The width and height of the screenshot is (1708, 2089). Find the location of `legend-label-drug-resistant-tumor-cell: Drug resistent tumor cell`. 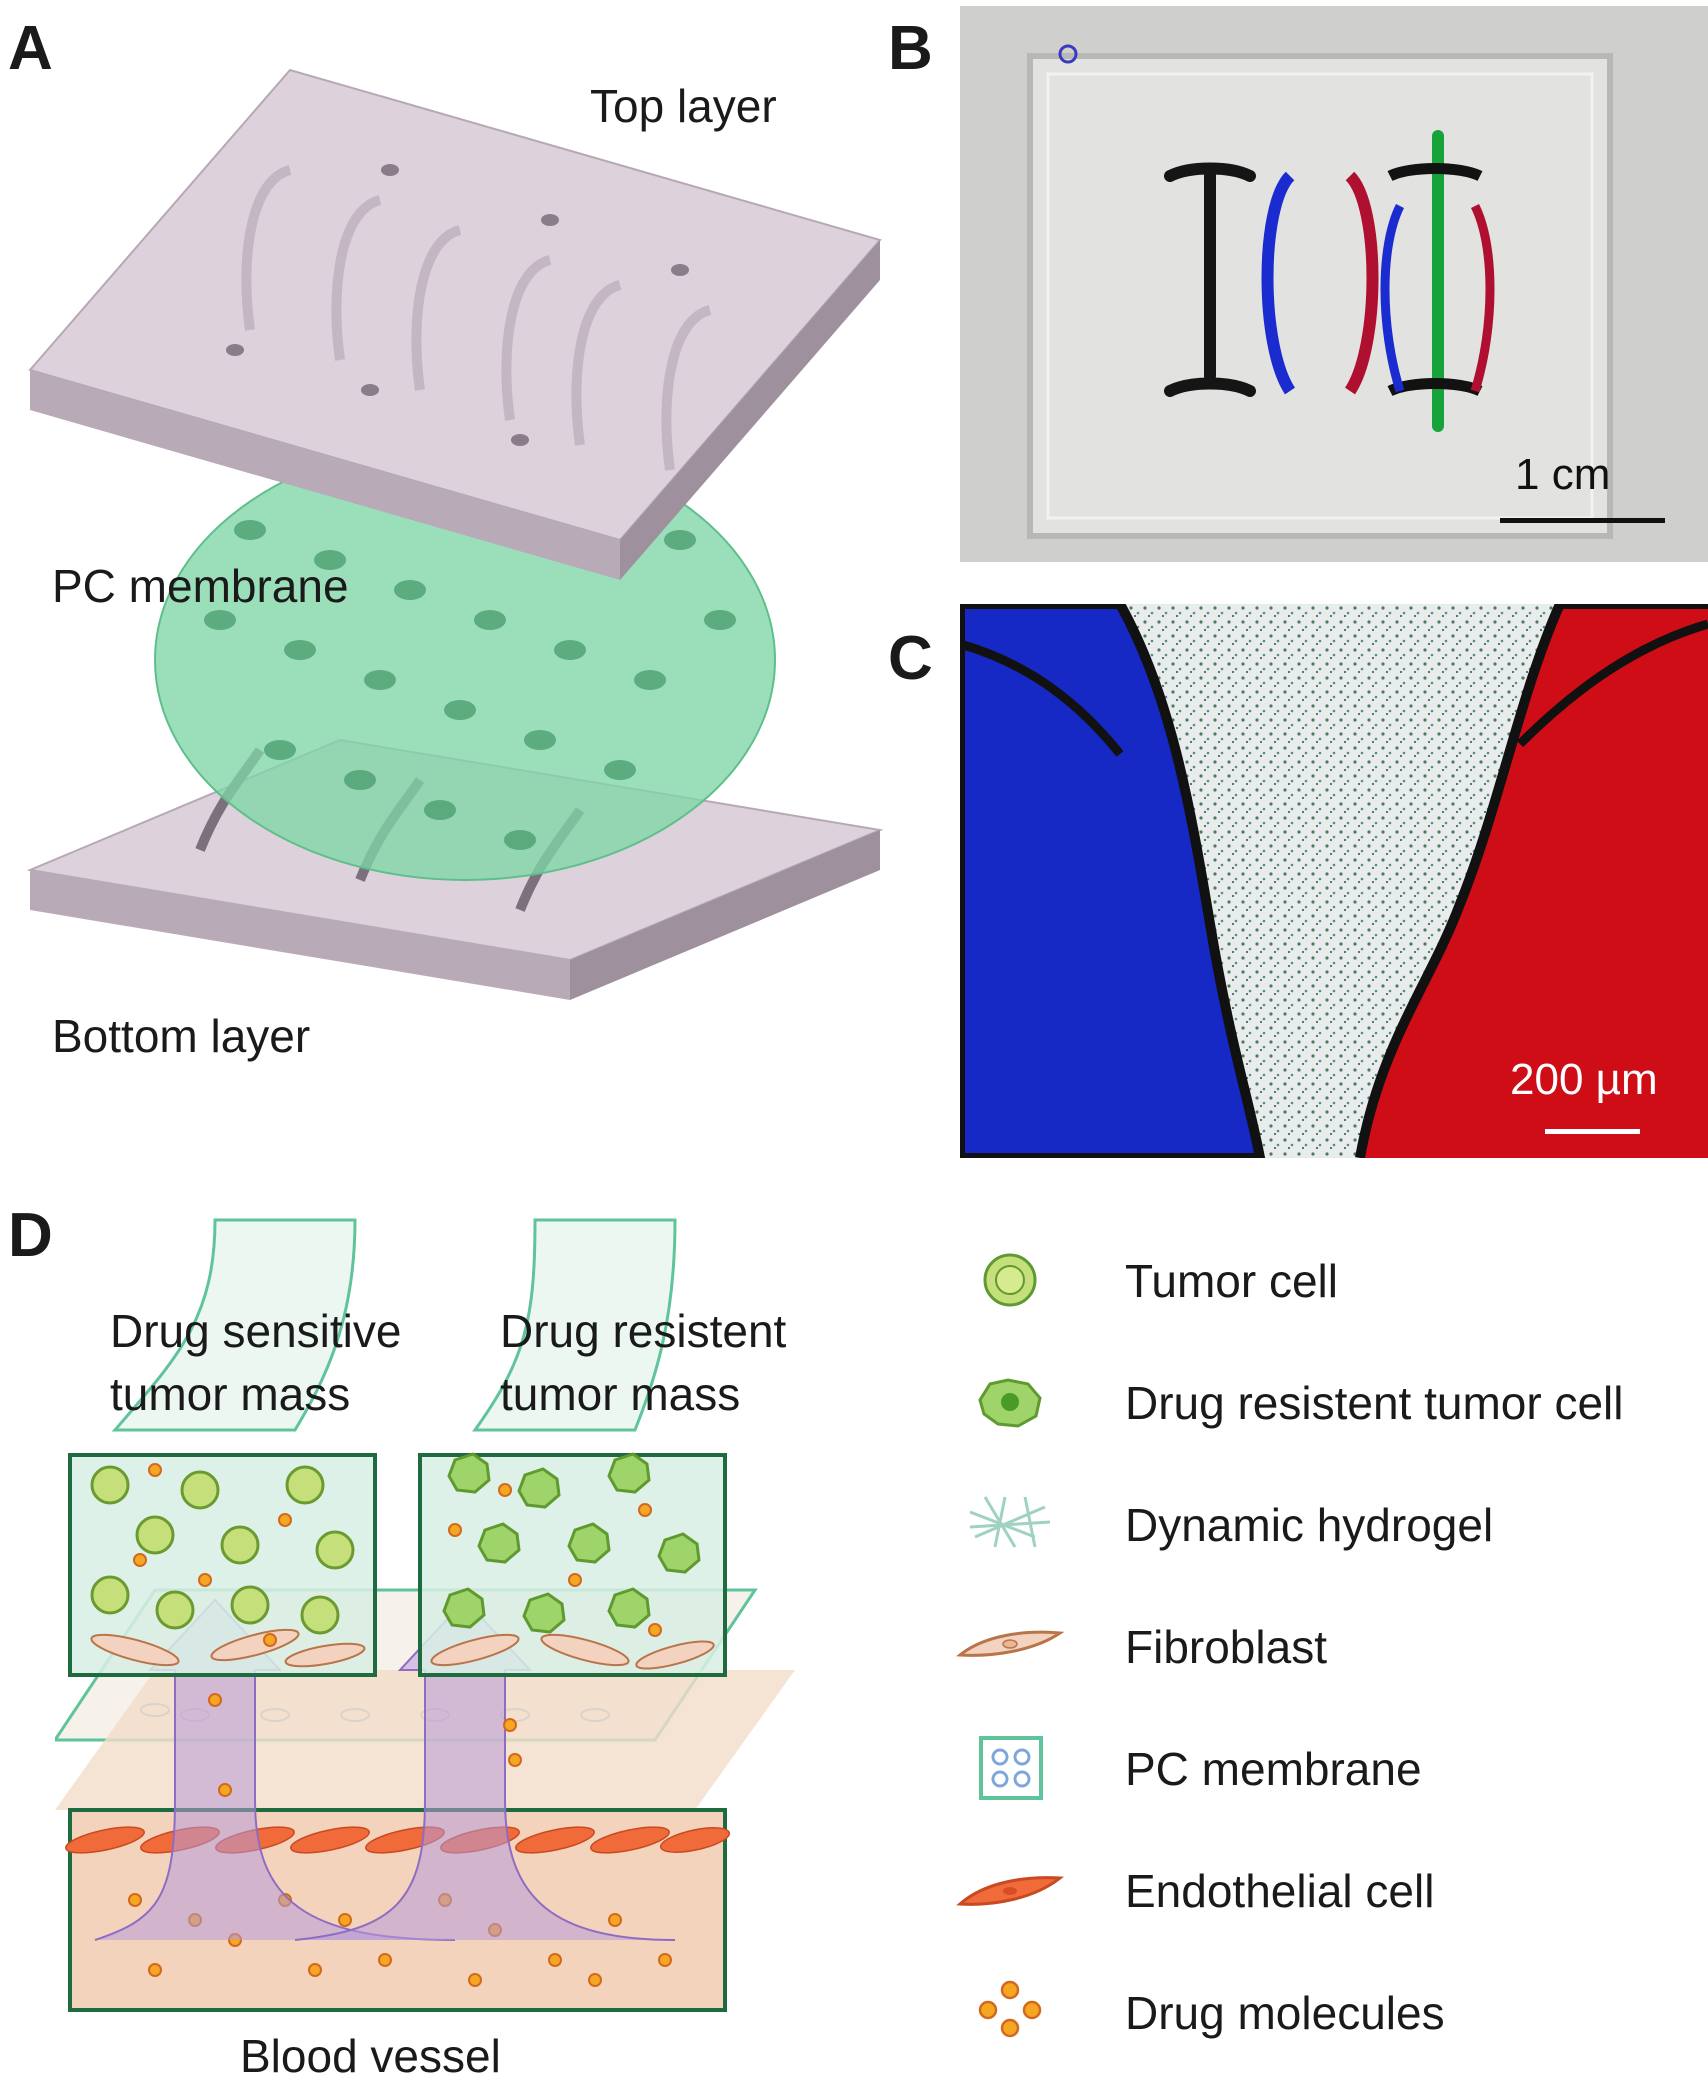

legend-label-drug-resistant-tumor-cell: Drug resistent tumor cell is located at coordinates (1374, 1403).